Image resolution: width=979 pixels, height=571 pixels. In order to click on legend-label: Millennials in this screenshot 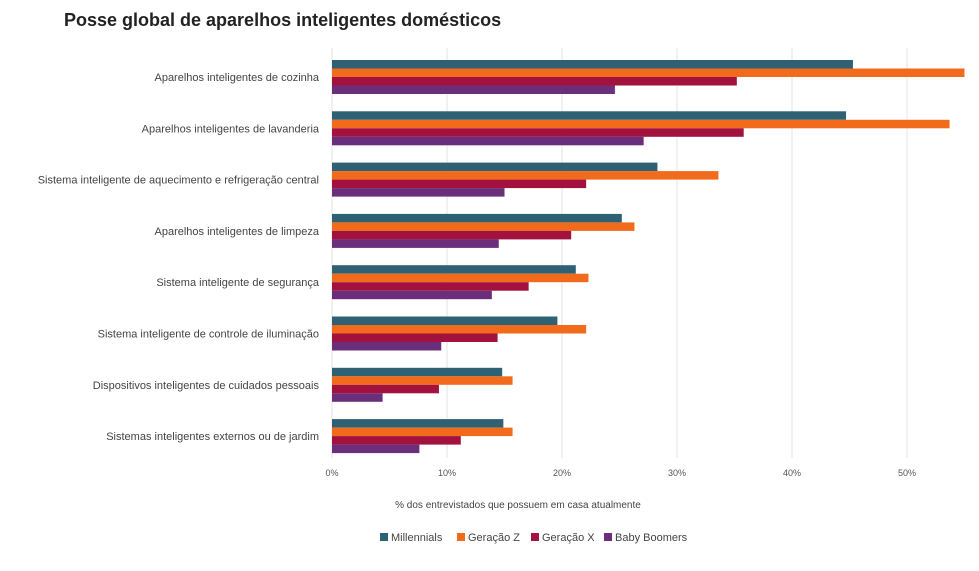, I will do `click(417, 538)`.